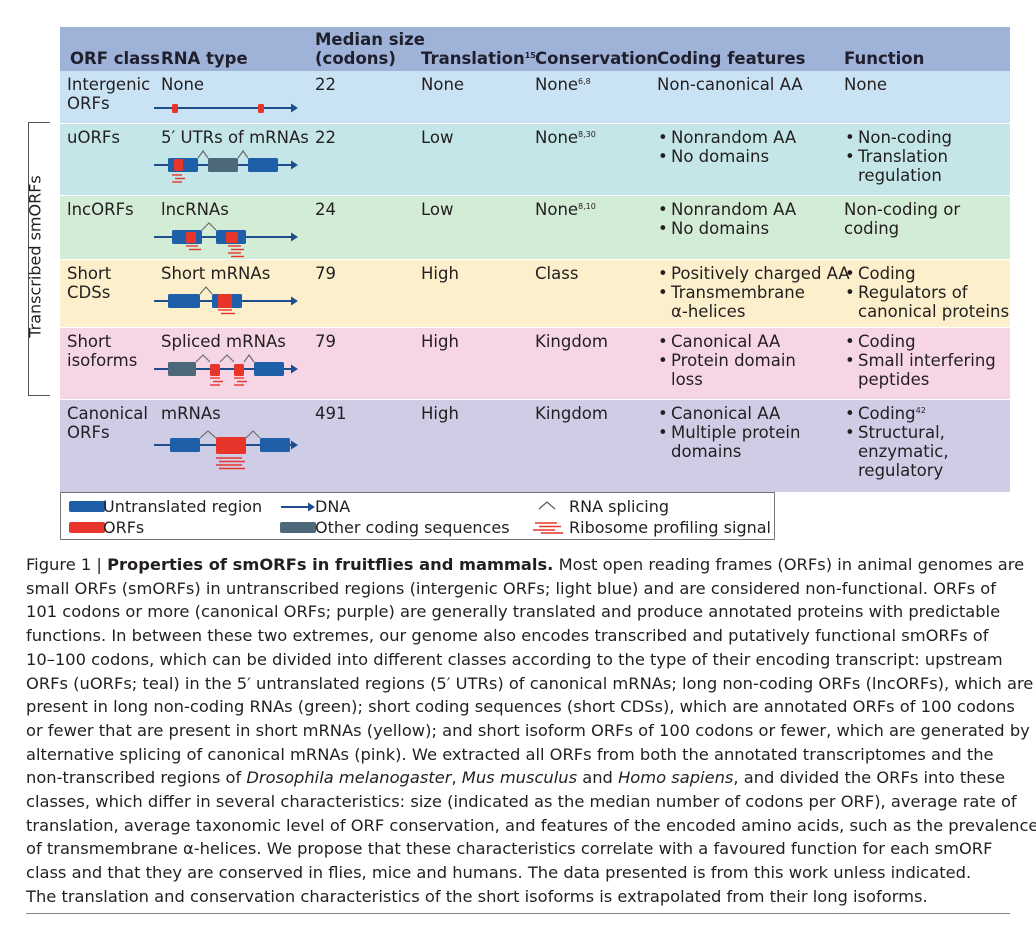 The image size is (1036, 930). What do you see at coordinates (571, 341) in the screenshot?
I see `conservation-cell: Kingdom` at bounding box center [571, 341].